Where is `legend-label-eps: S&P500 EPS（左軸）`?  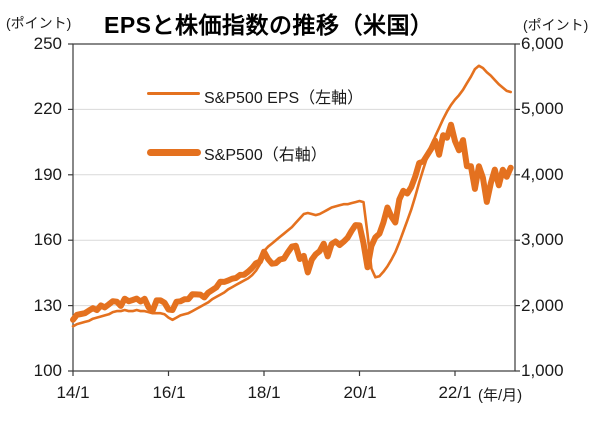
legend-label-eps: S&P500 EPS（左軸） is located at coordinates (284, 98).